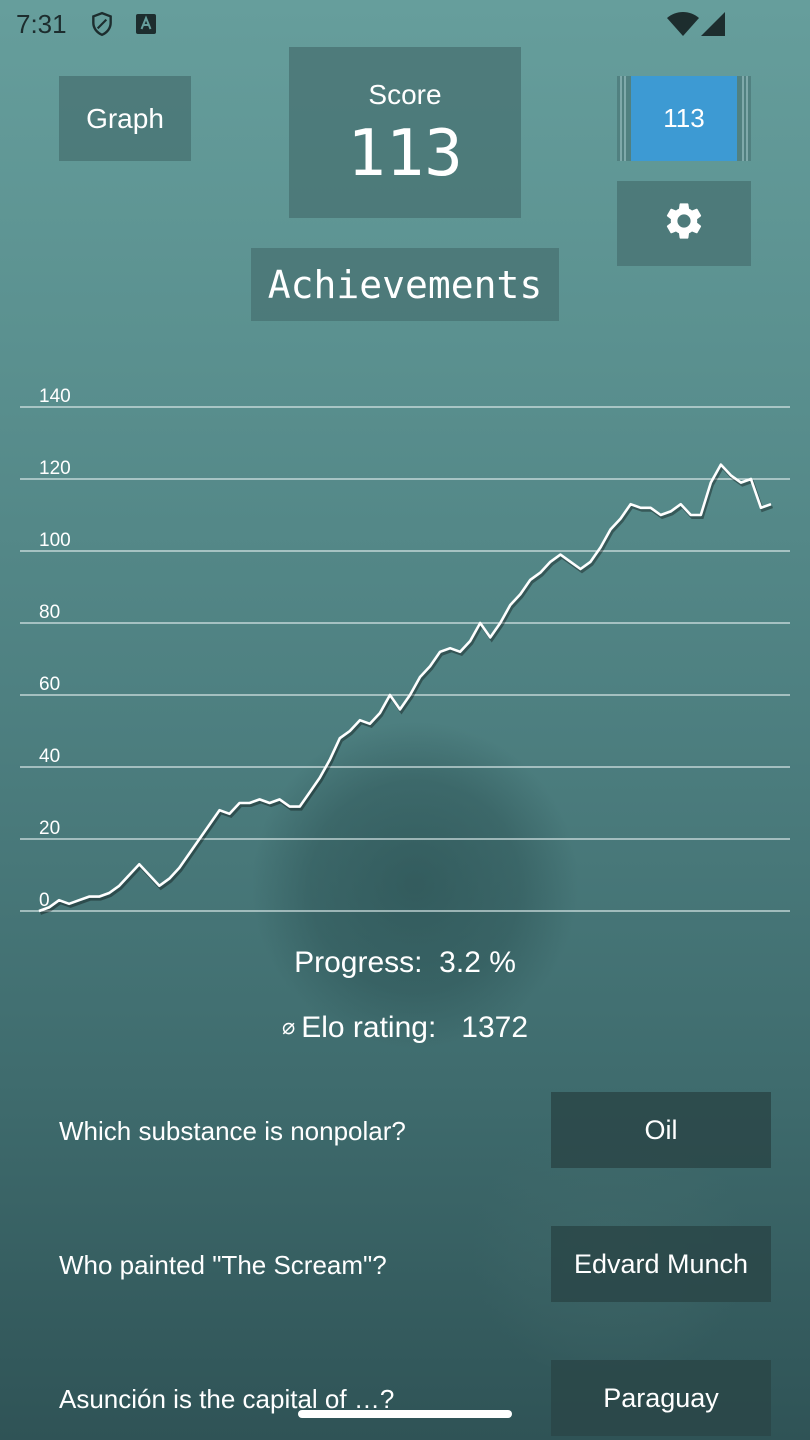  What do you see at coordinates (405, 1414) in the screenshot?
I see `home-indicator` at bounding box center [405, 1414].